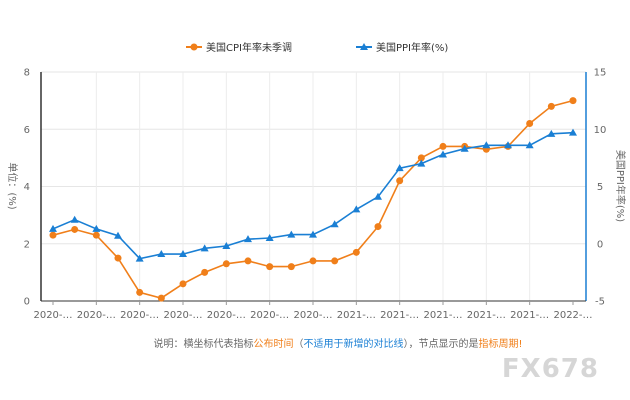  What do you see at coordinates (412, 47) in the screenshot?
I see `legend-ppi-label: 美国PPI年率(%)` at bounding box center [412, 47].